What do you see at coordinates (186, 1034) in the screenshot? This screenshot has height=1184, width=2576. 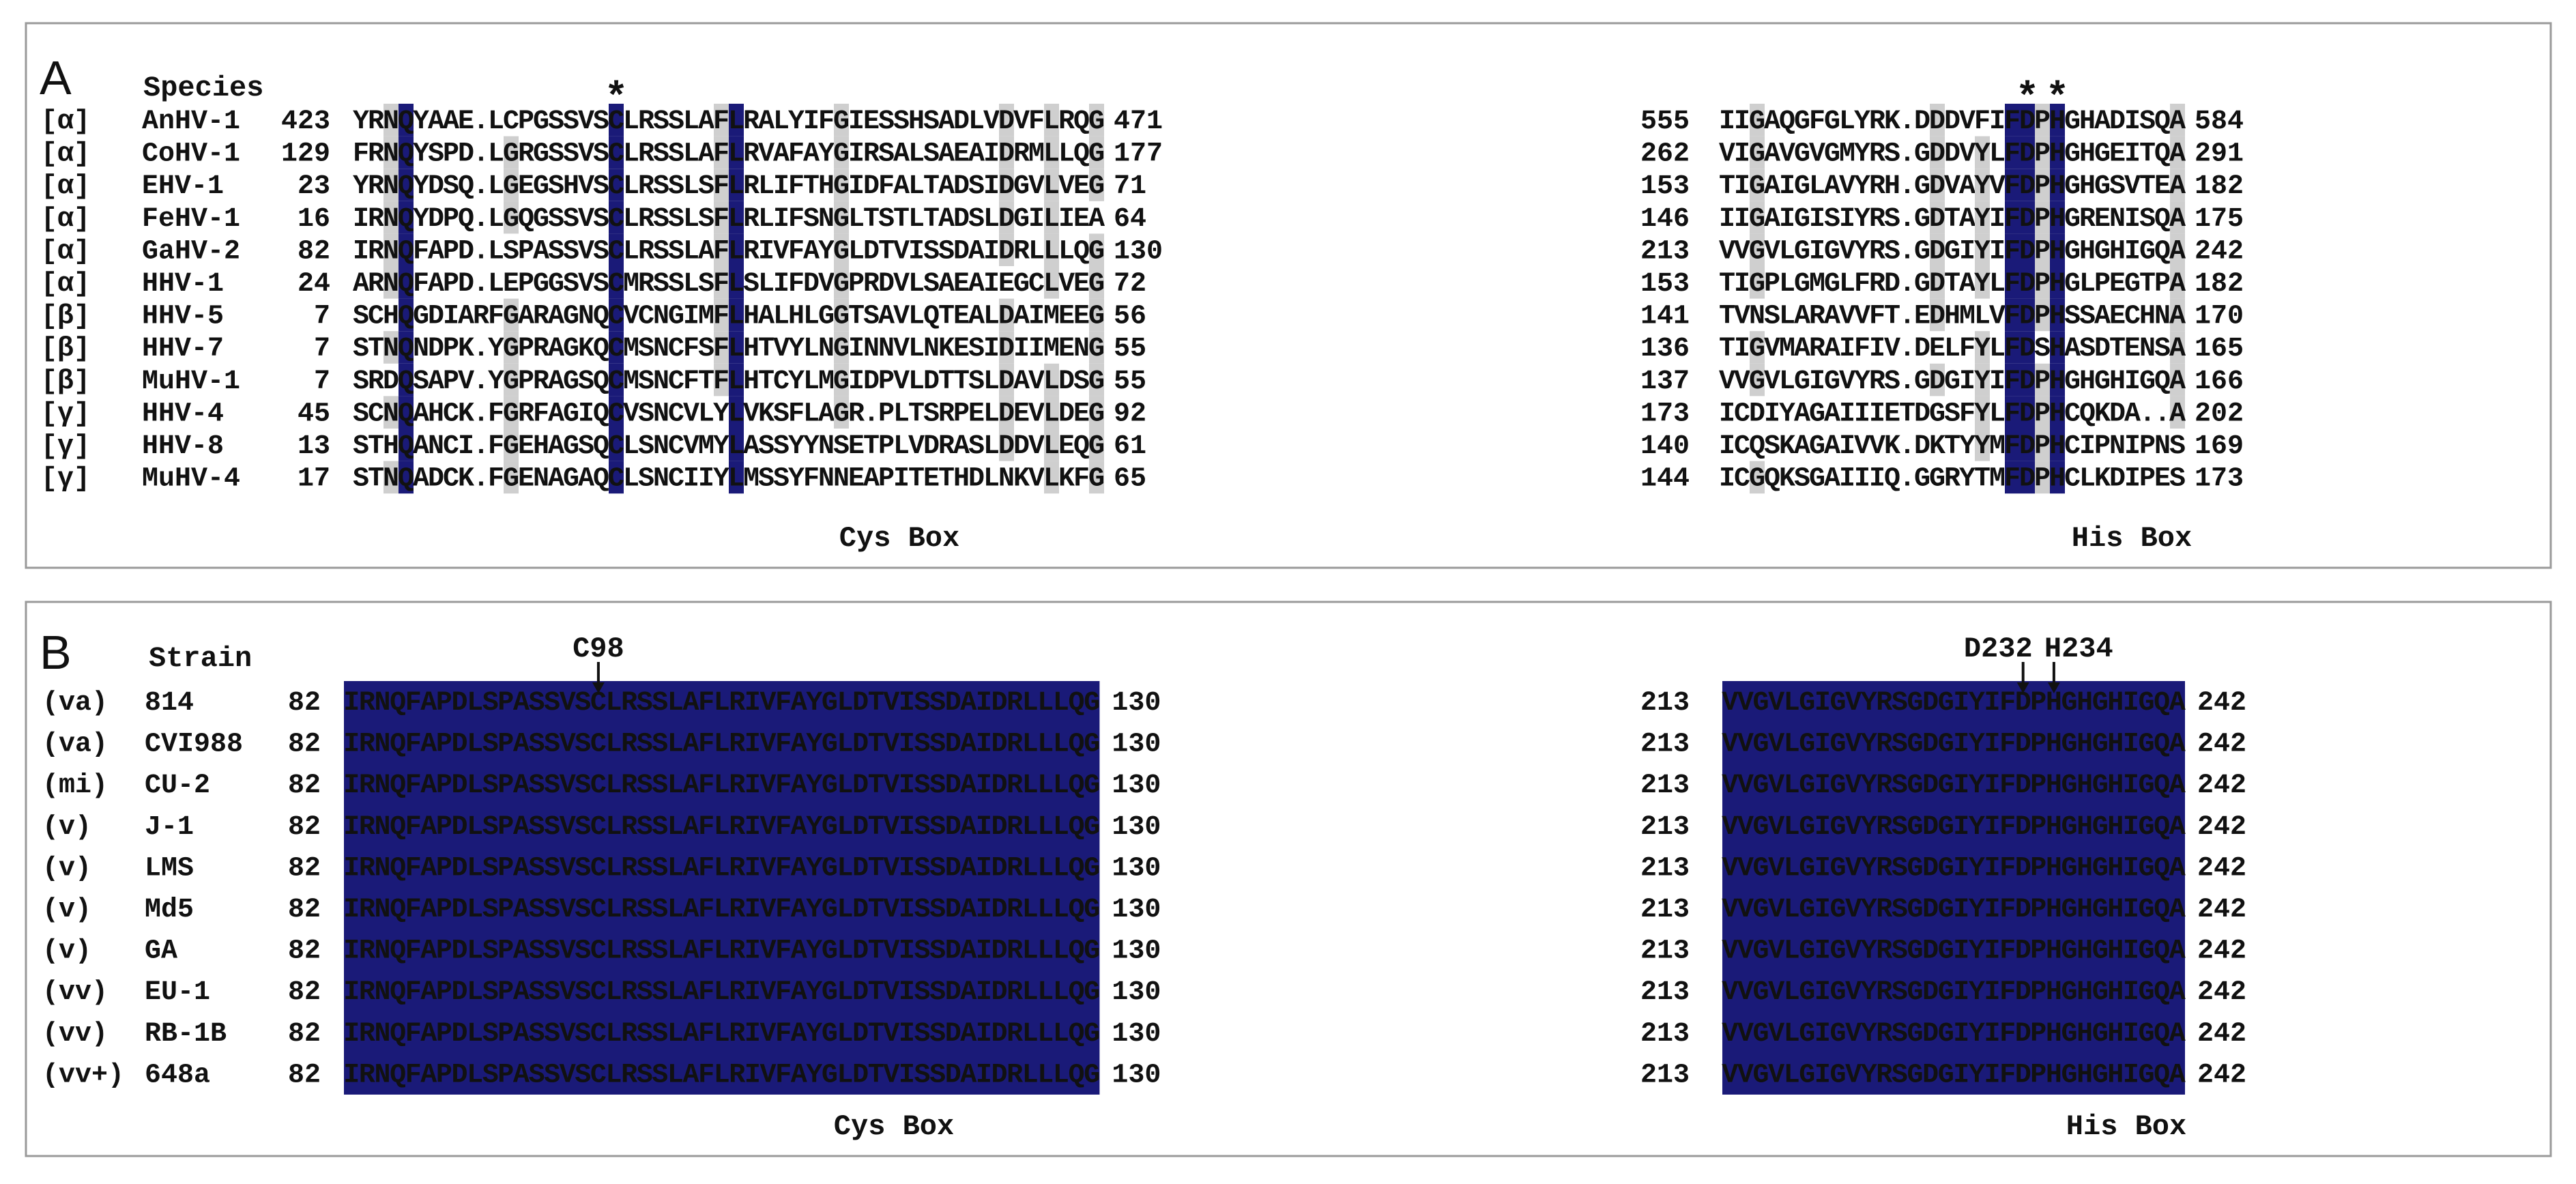 I see `strain-name: RB-1B` at bounding box center [186, 1034].